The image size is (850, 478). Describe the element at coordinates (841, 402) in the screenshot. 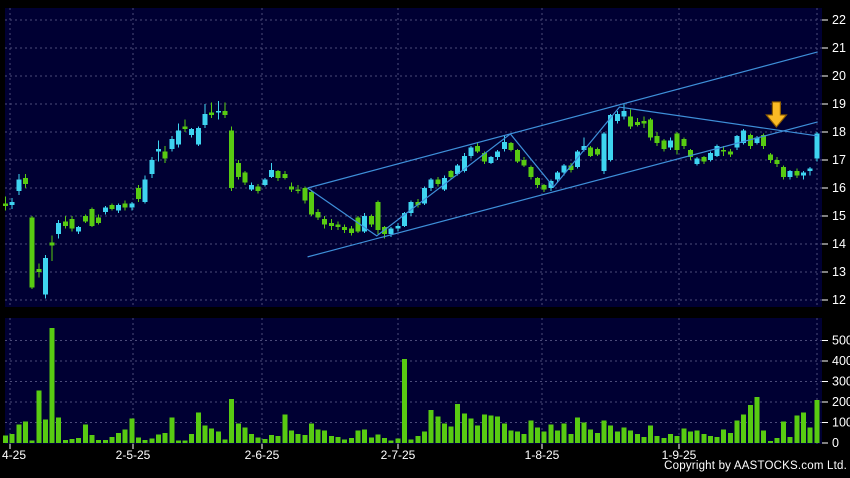

I see `volume-tick-label: 200` at that location.